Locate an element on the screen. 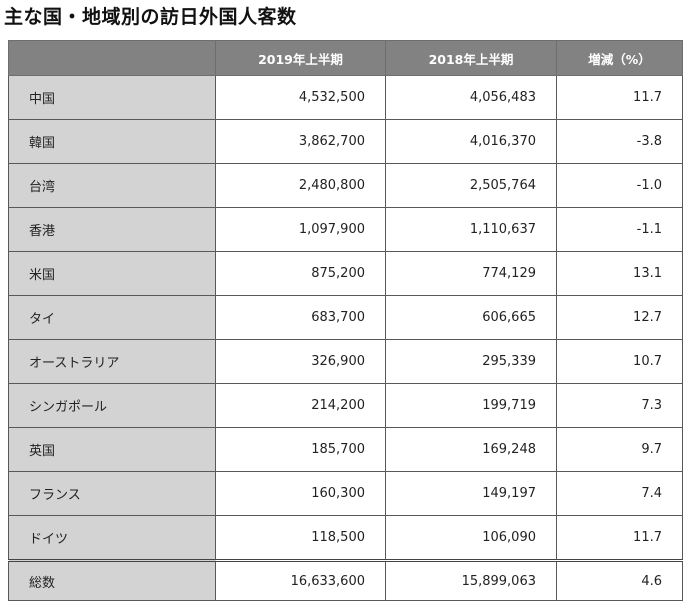  table-row: オーストラリア 326,900 295,339 10.7 is located at coordinates (345, 361).